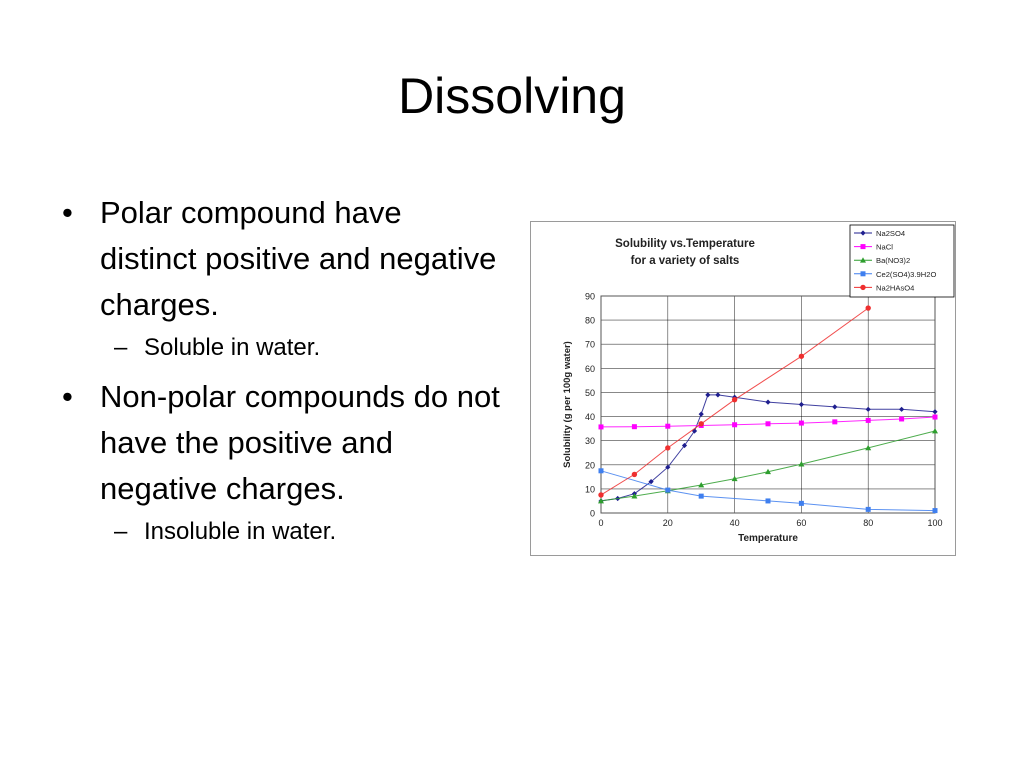 This screenshot has height=768, width=1024. I want to click on x-tick-label: 100, so click(934, 523).